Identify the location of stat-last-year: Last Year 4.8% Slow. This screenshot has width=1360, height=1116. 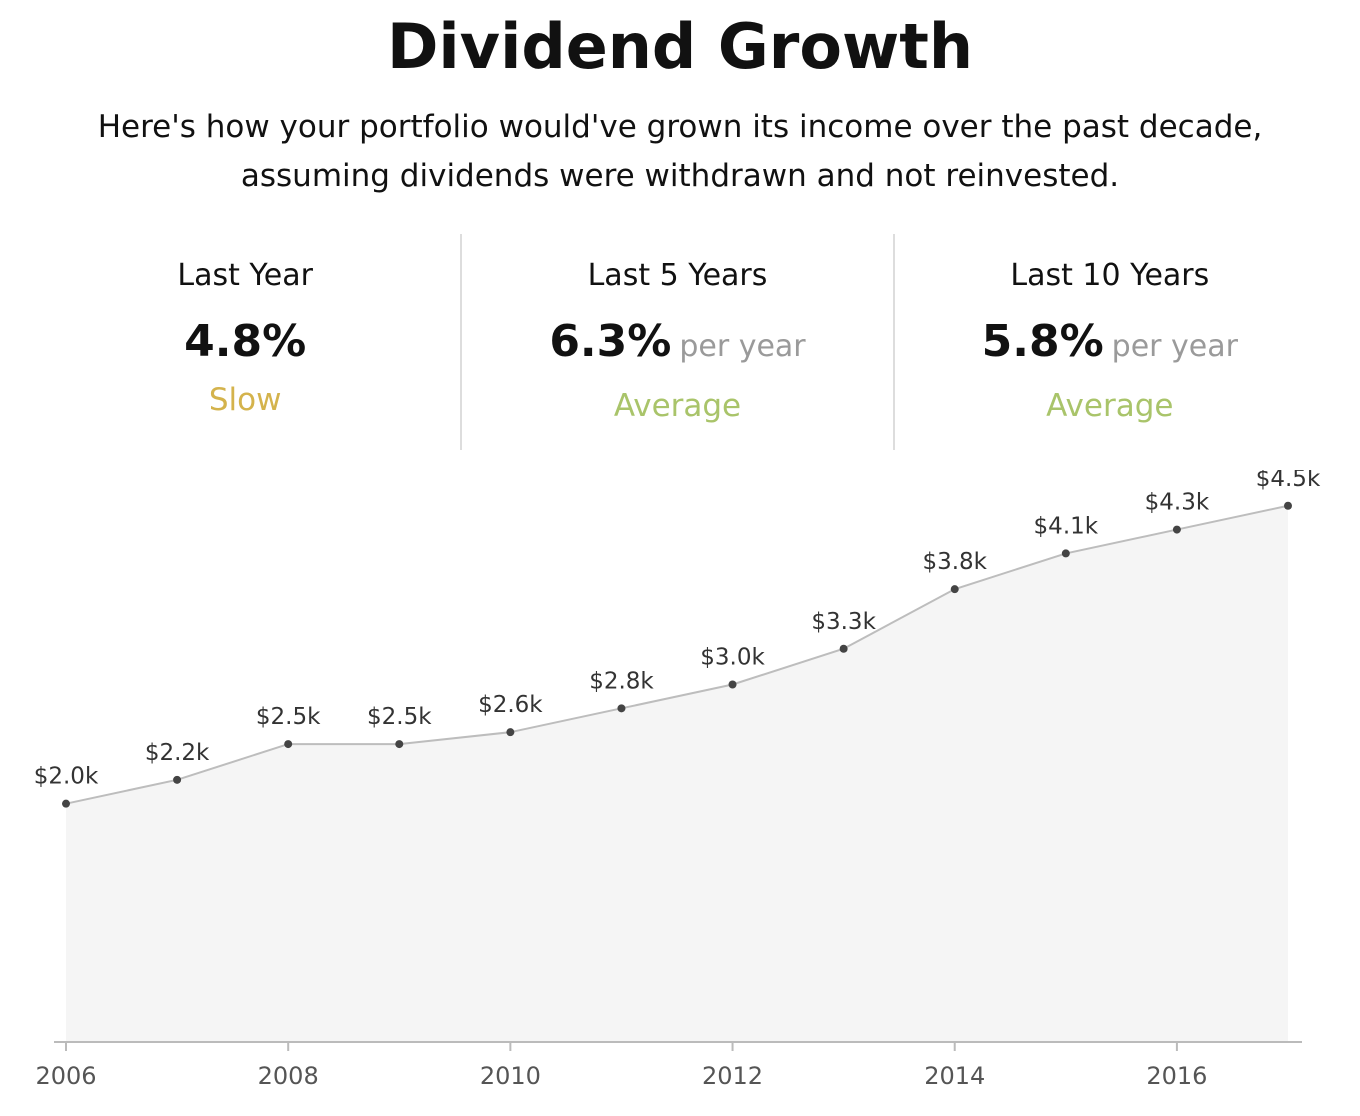
(245, 342).